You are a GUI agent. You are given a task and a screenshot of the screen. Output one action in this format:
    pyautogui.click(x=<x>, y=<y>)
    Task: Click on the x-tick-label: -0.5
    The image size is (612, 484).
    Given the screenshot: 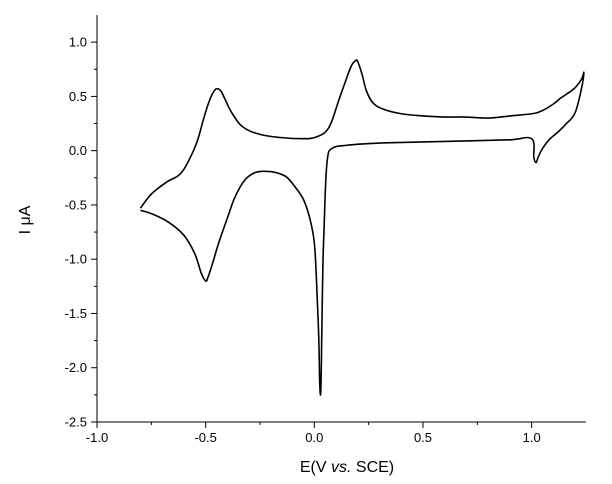 What is the action you would take?
    pyautogui.click(x=205, y=437)
    